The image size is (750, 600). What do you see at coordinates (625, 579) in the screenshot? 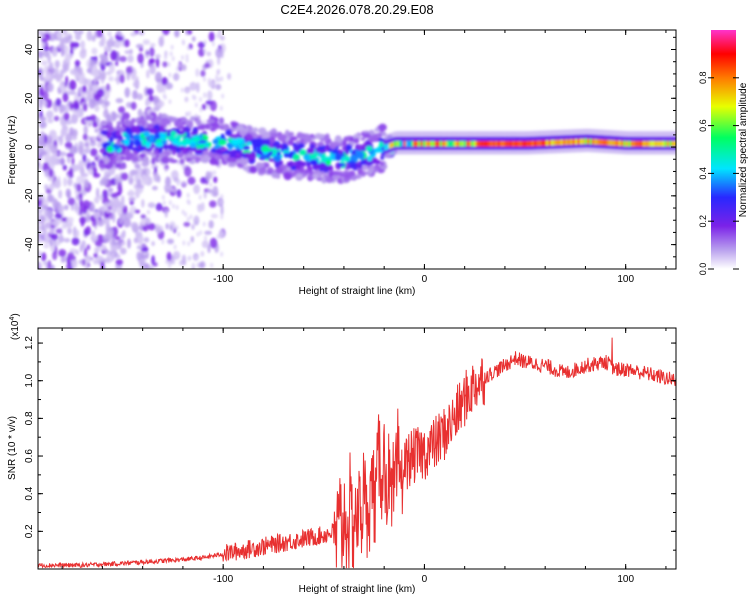
I see `snr-x-tick-label: 100` at bounding box center [625, 579].